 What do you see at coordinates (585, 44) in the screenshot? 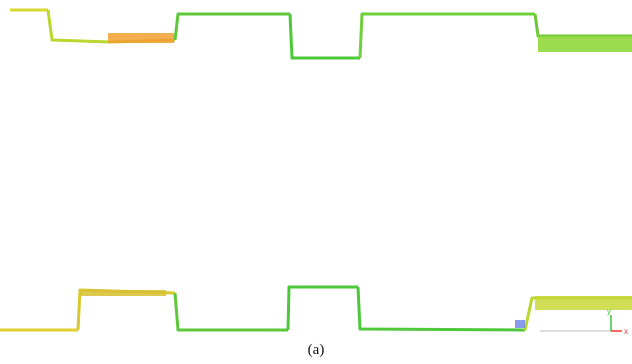
I see `top-green-band` at bounding box center [585, 44].